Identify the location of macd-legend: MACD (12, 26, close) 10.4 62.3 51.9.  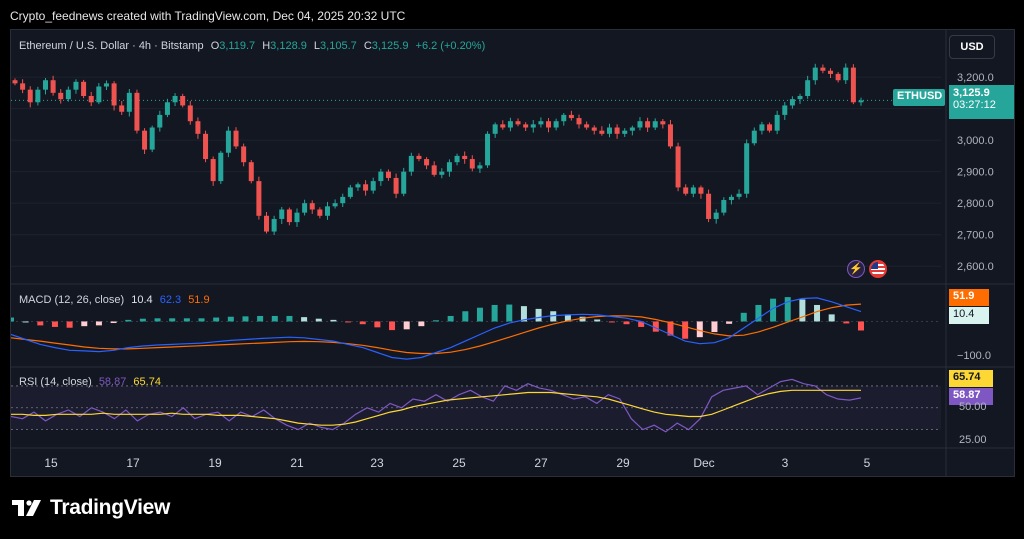
(116, 300).